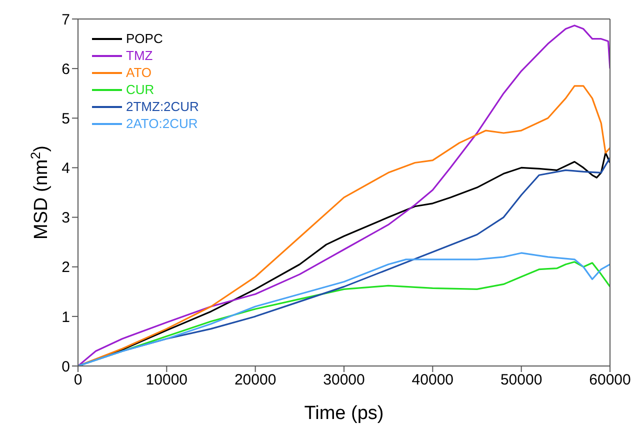 This screenshot has height=431, width=633. I want to click on x-tick-label: 0, so click(78, 380).